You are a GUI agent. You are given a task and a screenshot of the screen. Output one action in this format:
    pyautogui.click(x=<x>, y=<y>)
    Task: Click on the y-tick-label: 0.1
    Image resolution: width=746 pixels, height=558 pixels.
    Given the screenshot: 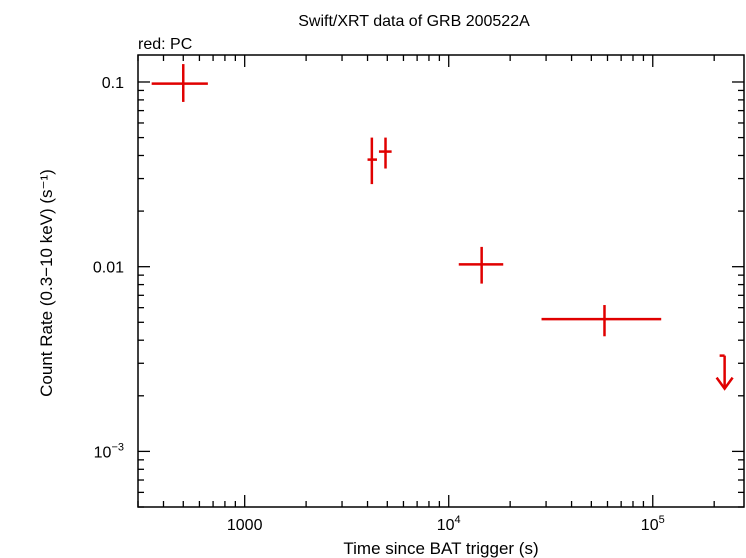 What is the action you would take?
    pyautogui.click(x=113, y=83)
    